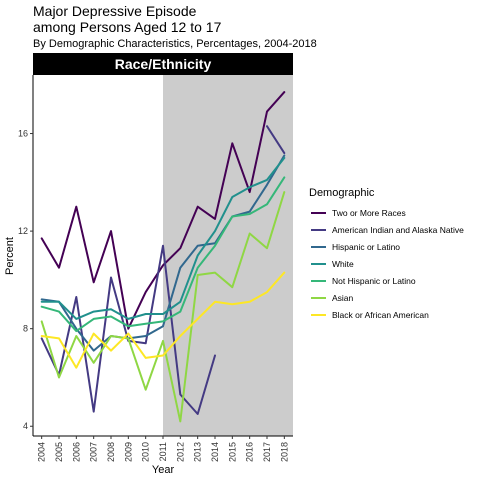 Image resolution: width=480 pixels, height=480 pixels. Describe the element at coordinates (215, 452) in the screenshot. I see `x-tick-label: 2014` at that location.